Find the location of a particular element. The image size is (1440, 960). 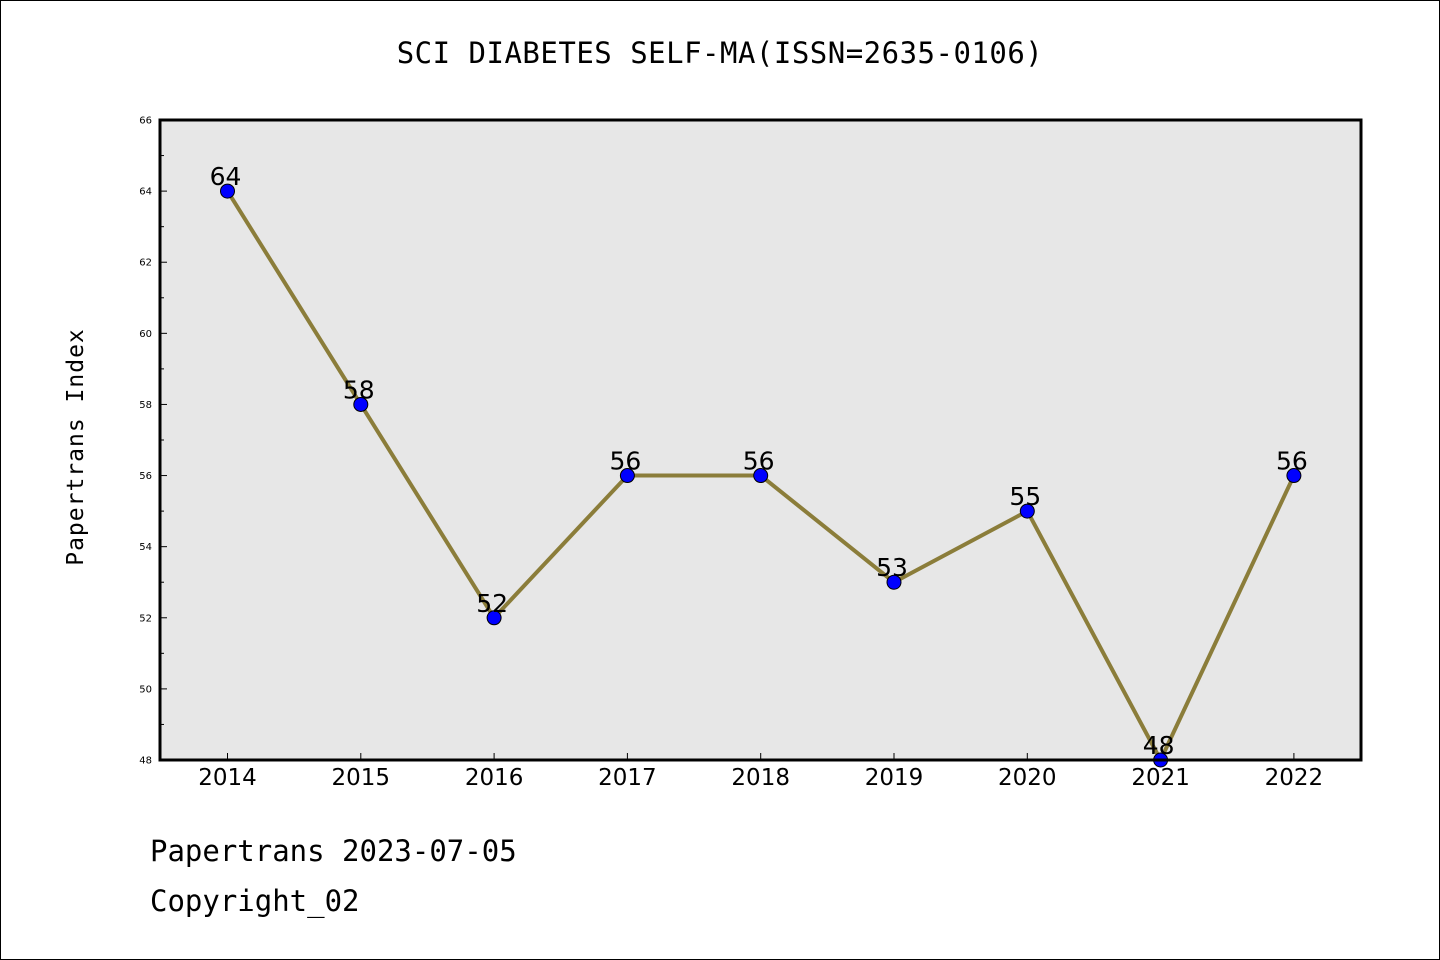

y-tick-label: 50 is located at coordinates (145, 689).